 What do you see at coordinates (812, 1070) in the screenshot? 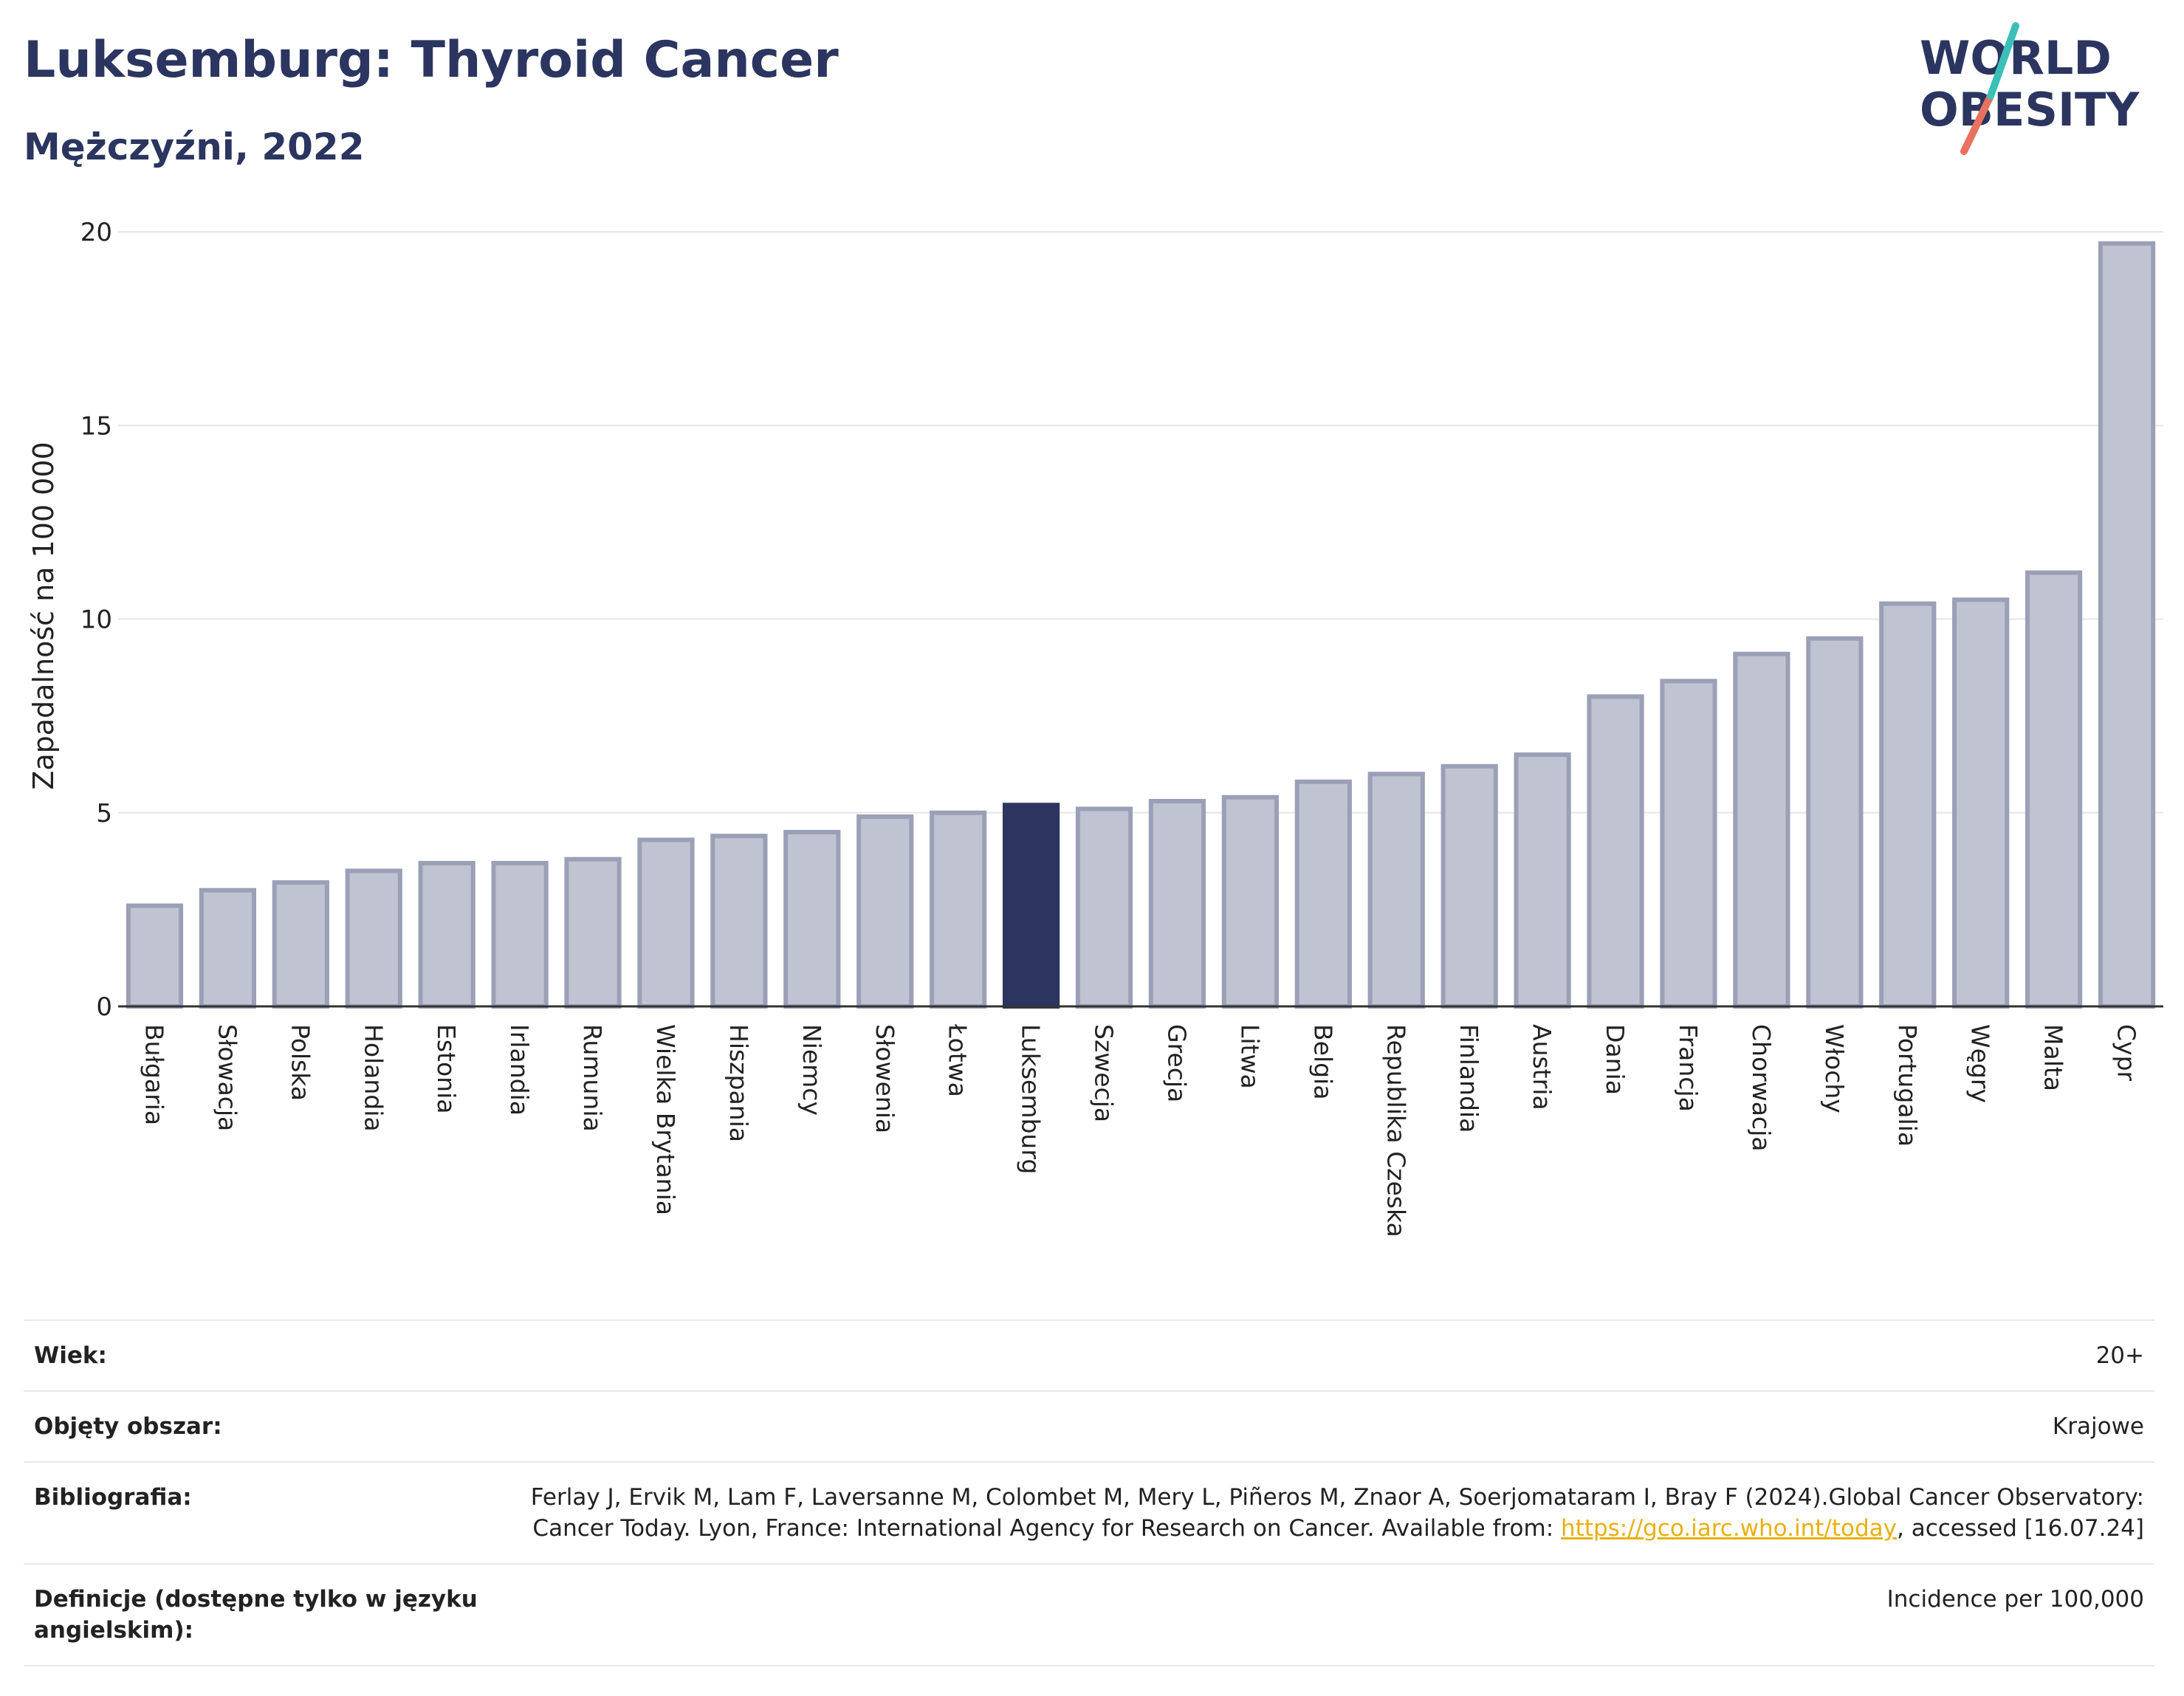
I see `x-tick-label: Niemcy` at bounding box center [812, 1070].